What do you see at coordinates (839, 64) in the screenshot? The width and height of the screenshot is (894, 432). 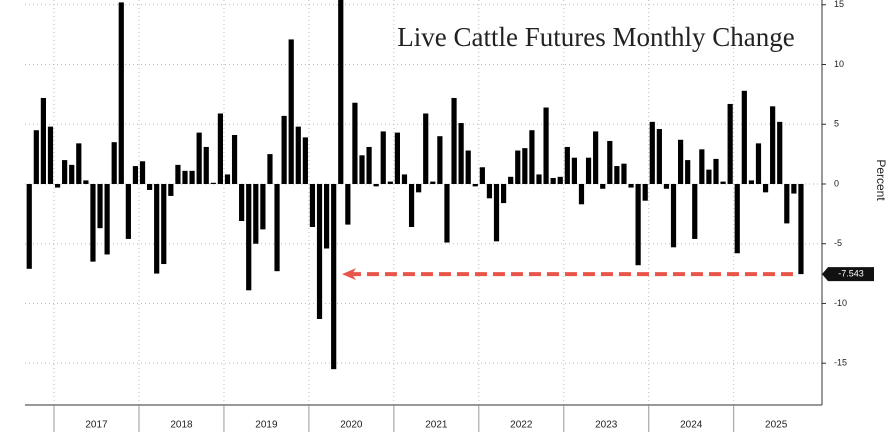 I see `y-tick-label: 10` at bounding box center [839, 64].